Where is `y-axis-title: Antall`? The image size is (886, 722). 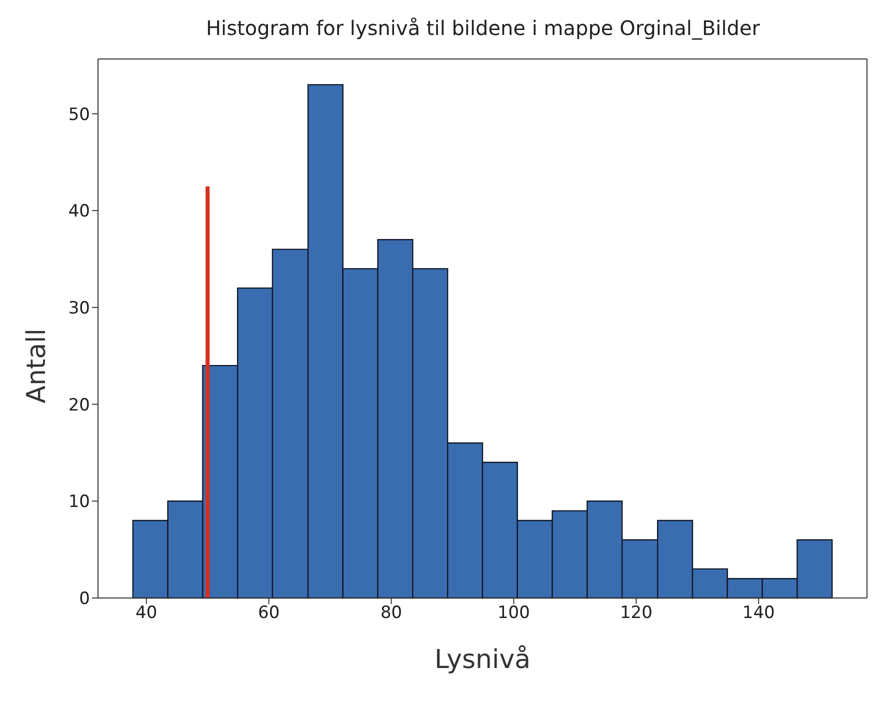 y-axis-title: Antall is located at coordinates (37, 366).